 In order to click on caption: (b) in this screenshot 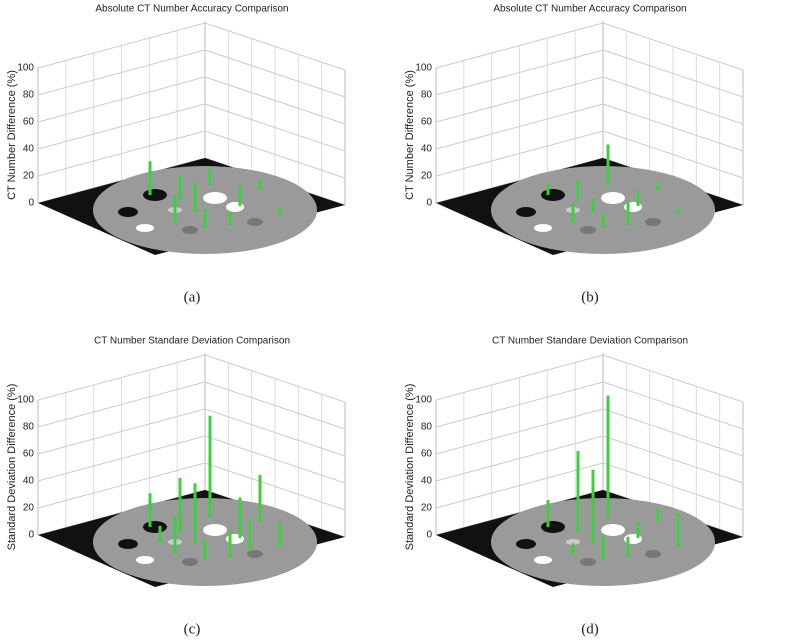, I will do `click(590, 297)`.